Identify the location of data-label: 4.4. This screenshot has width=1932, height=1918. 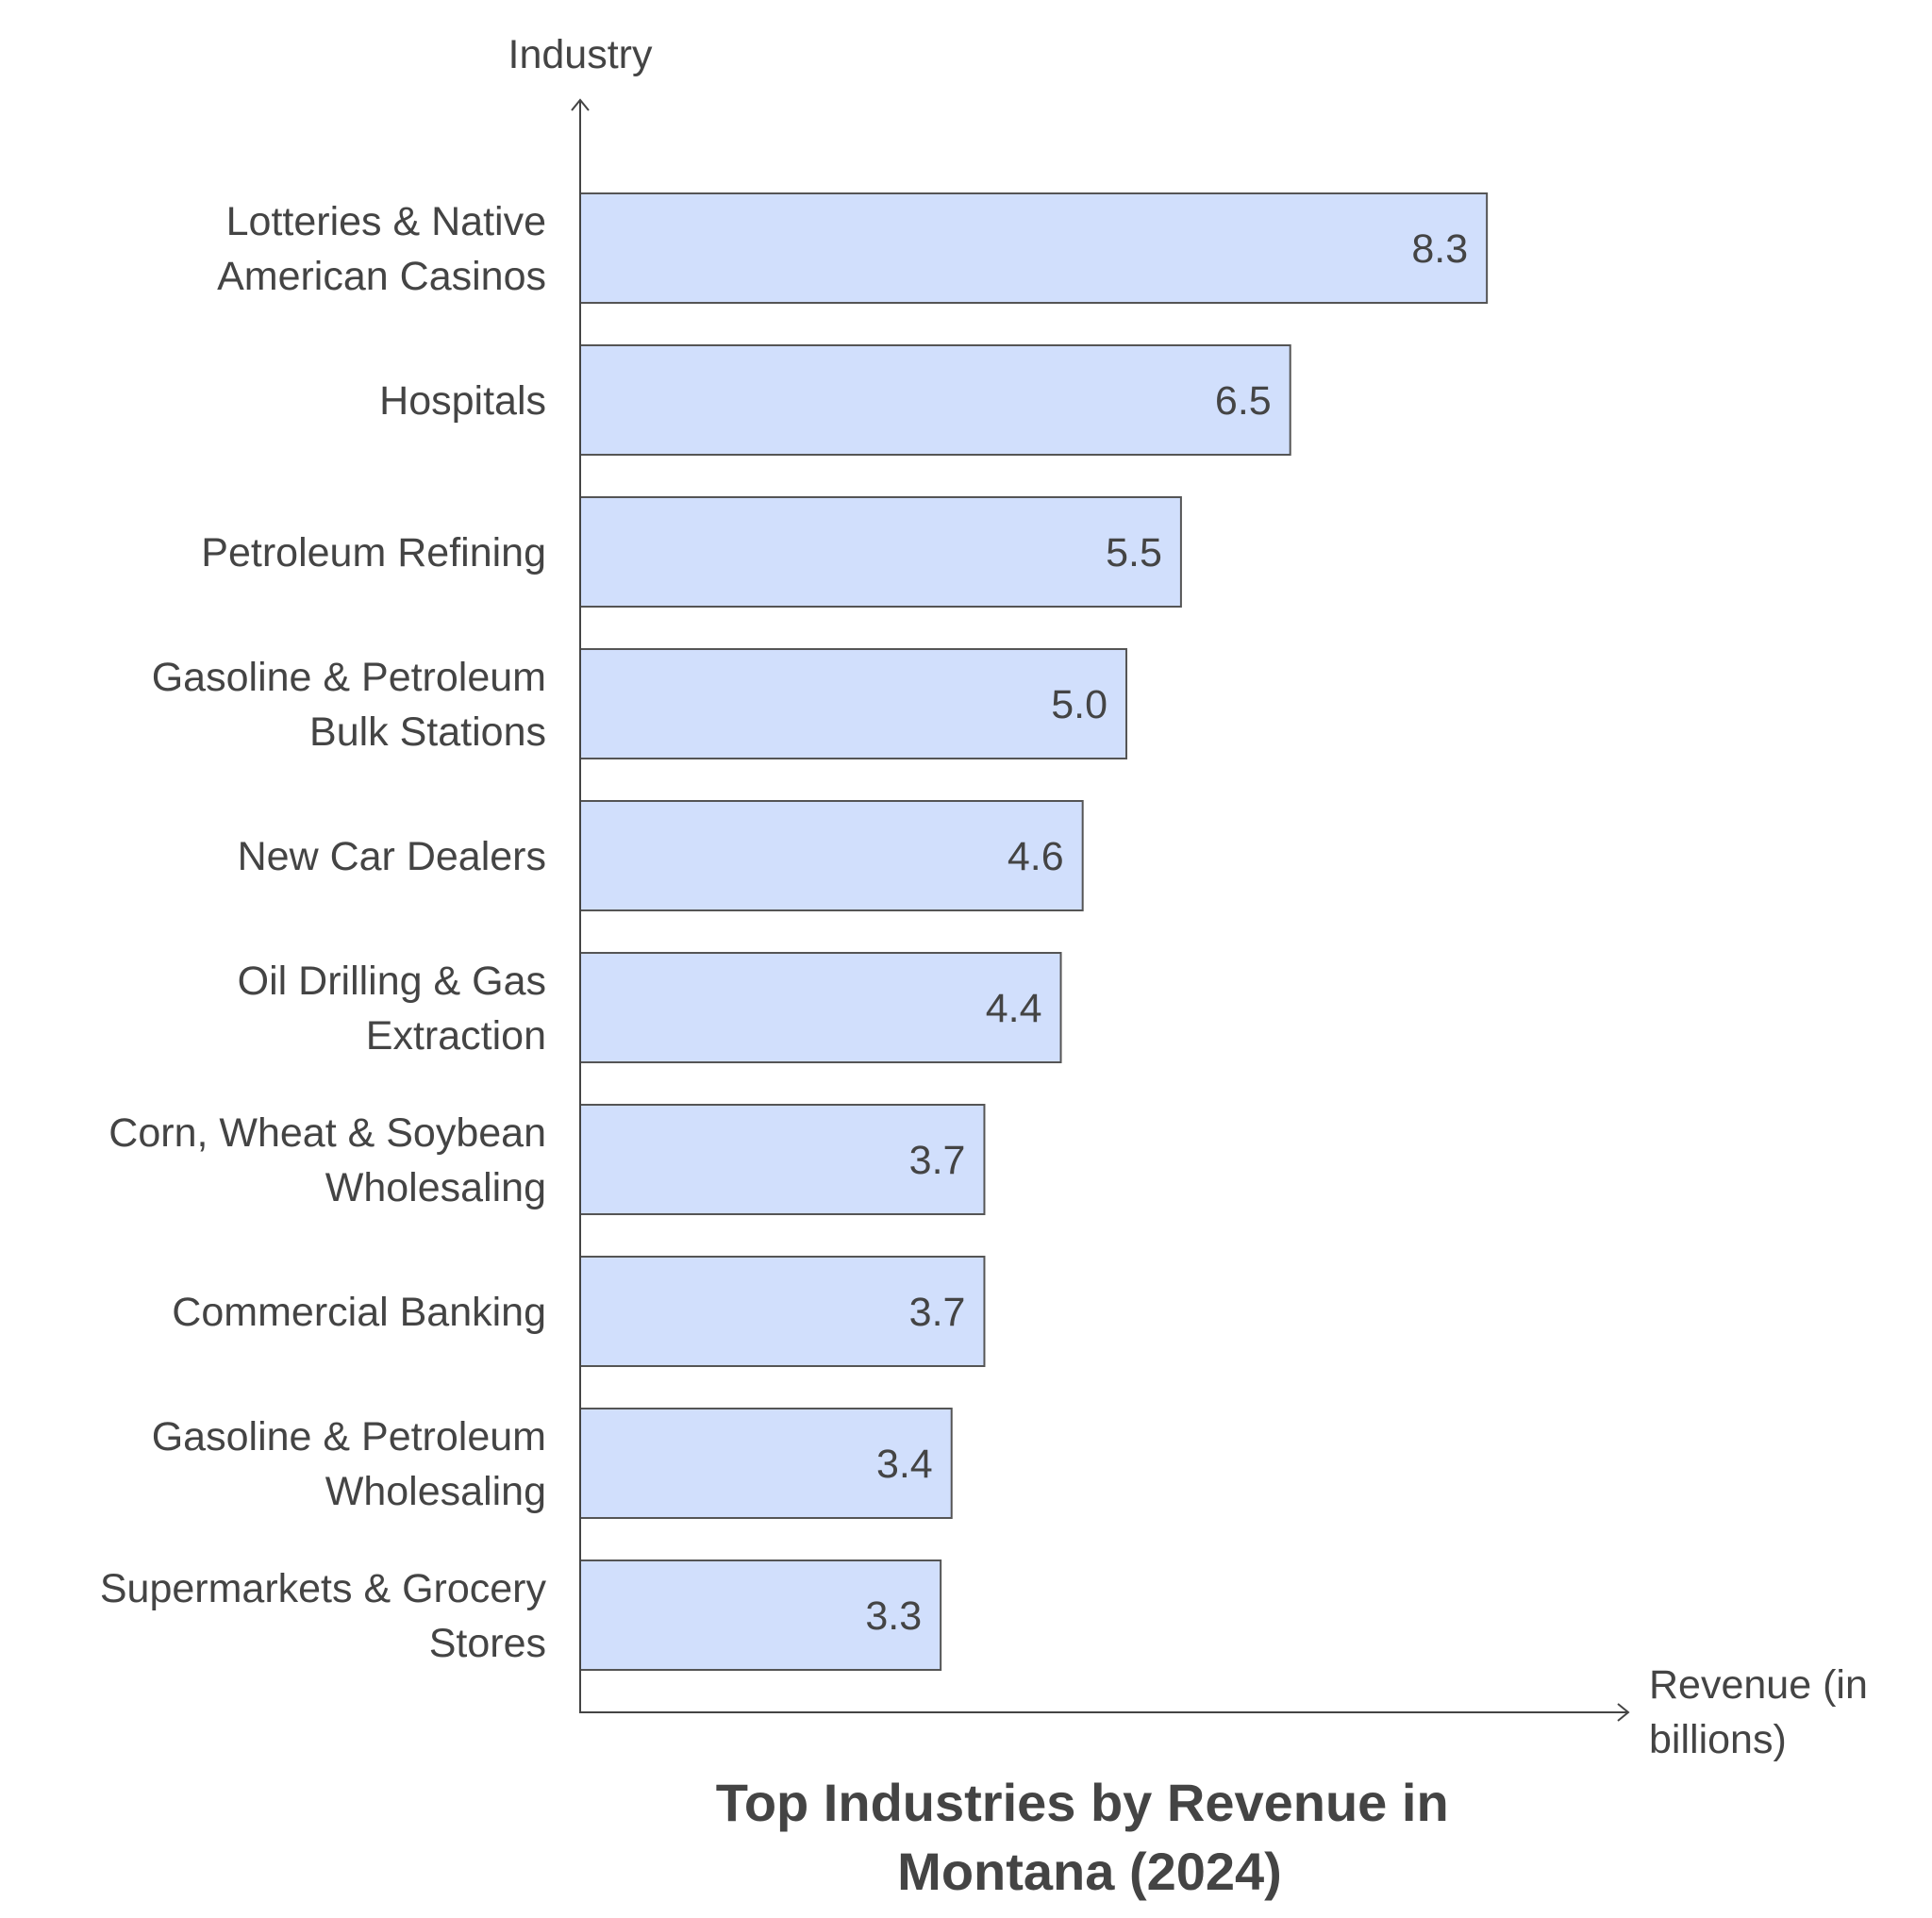
(1014, 1008).